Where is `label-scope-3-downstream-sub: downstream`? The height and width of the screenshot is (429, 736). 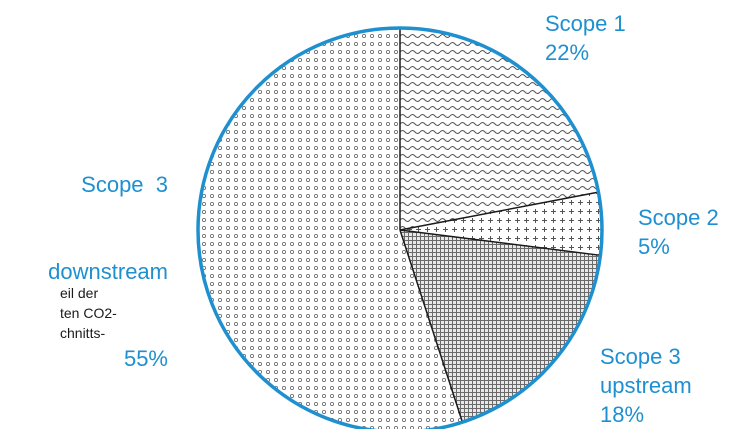 label-scope-3-downstream-sub: downstream is located at coordinates (108, 271).